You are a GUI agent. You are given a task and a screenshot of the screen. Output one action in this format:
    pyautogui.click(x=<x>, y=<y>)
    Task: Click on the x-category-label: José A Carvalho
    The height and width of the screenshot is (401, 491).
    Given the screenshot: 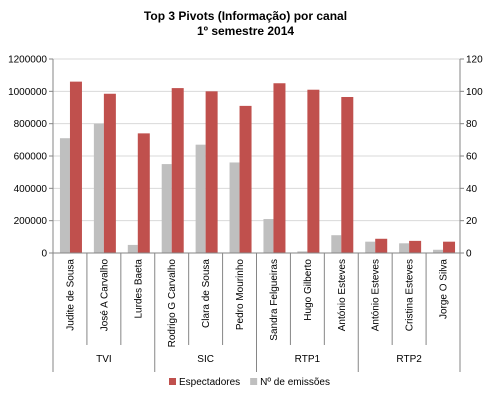 What is the action you would take?
    pyautogui.click(x=104, y=295)
    